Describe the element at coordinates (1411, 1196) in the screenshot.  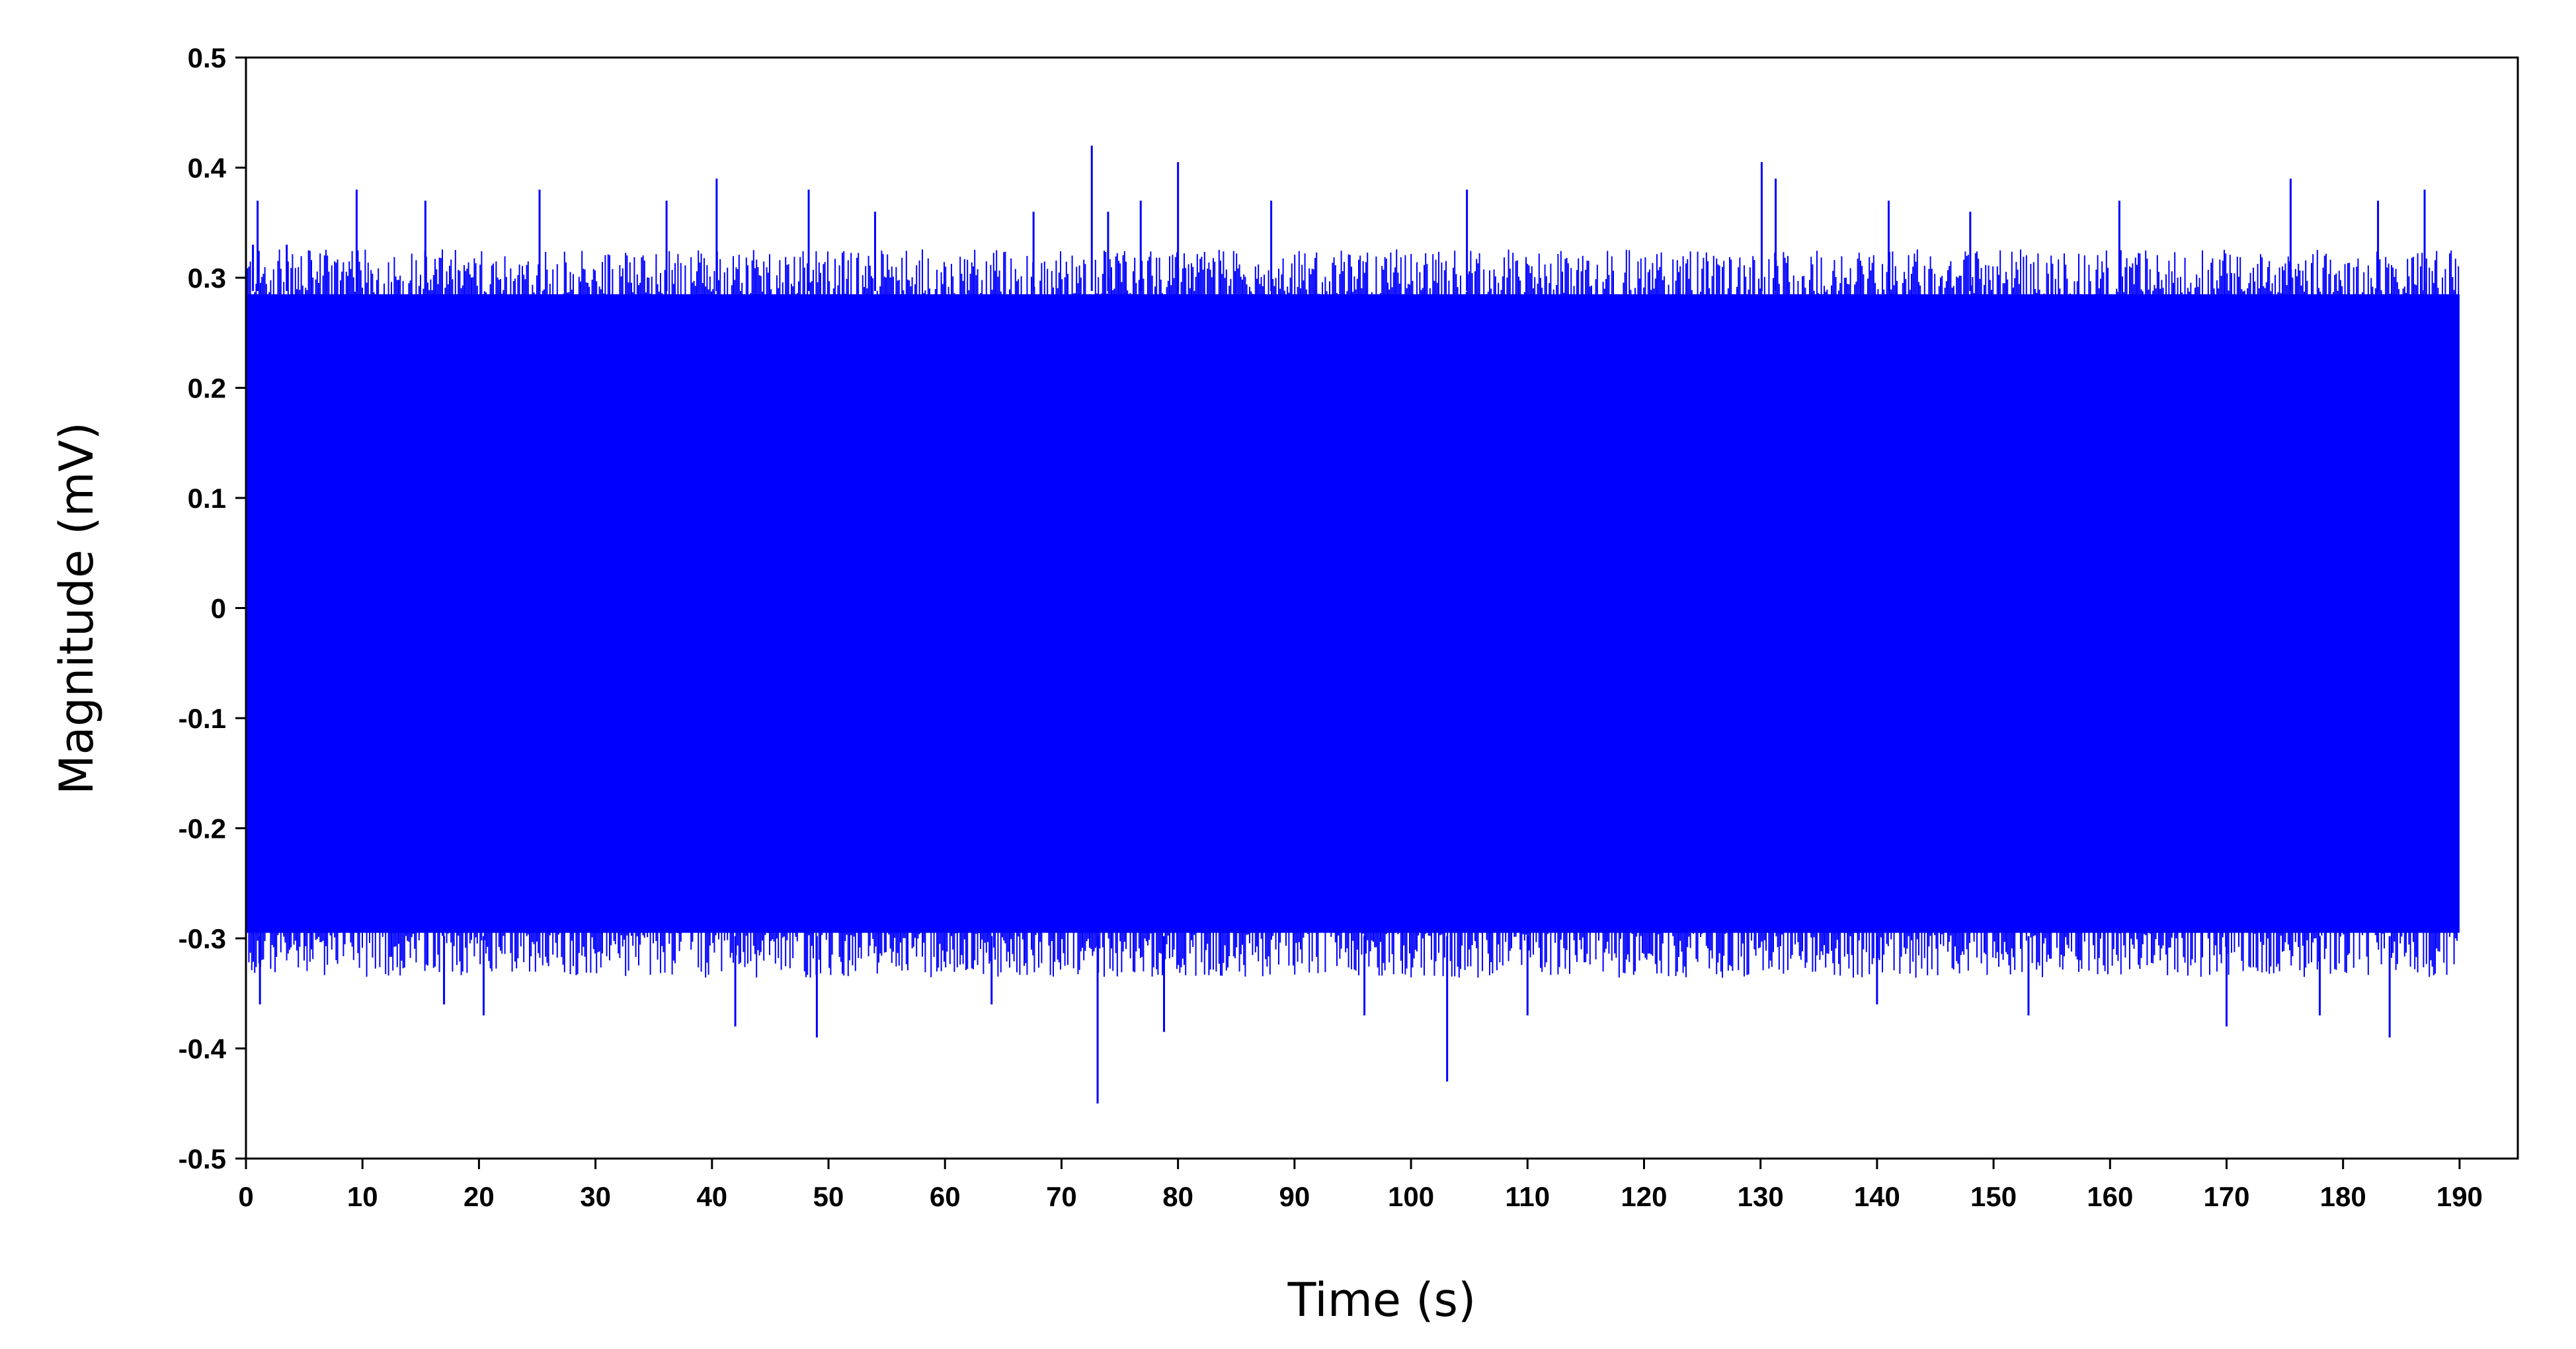
I see `x-tick-label: 100` at that location.